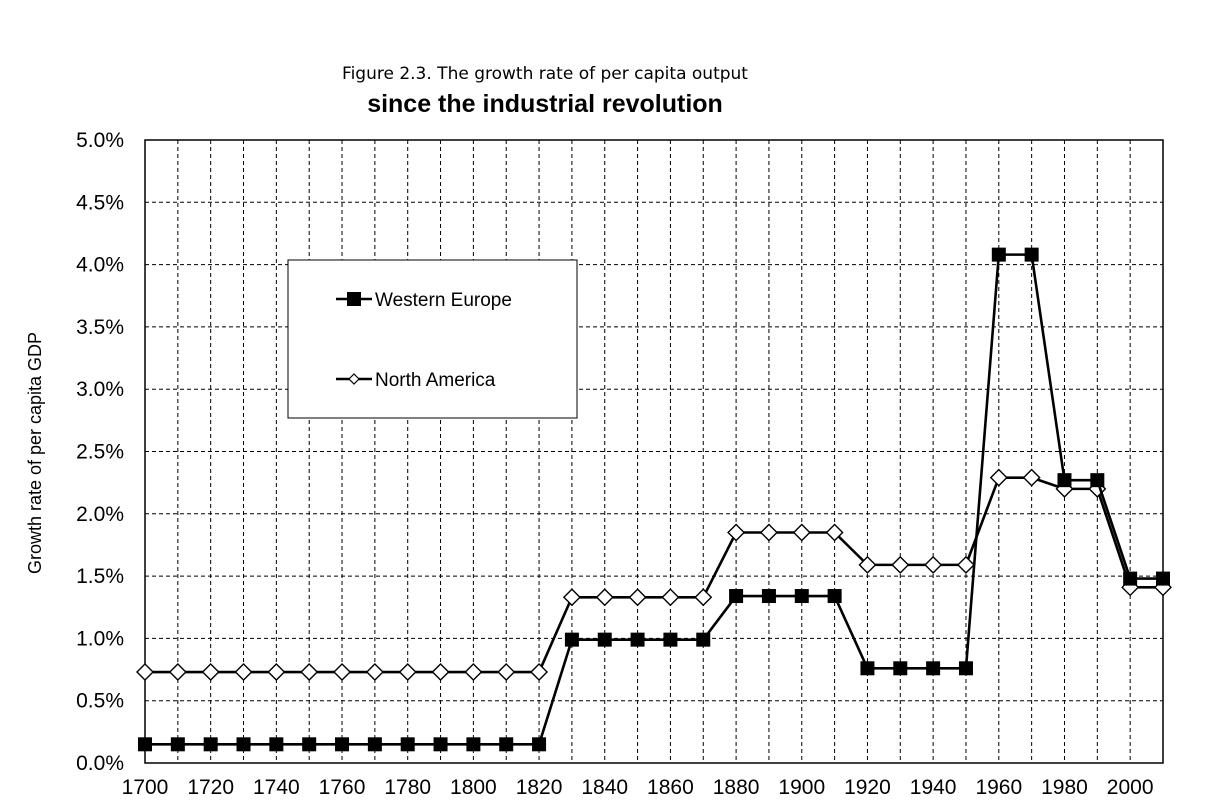 The width and height of the screenshot is (1210, 810). Describe the element at coordinates (998, 787) in the screenshot. I see `x-tick-label: 1960` at that location.